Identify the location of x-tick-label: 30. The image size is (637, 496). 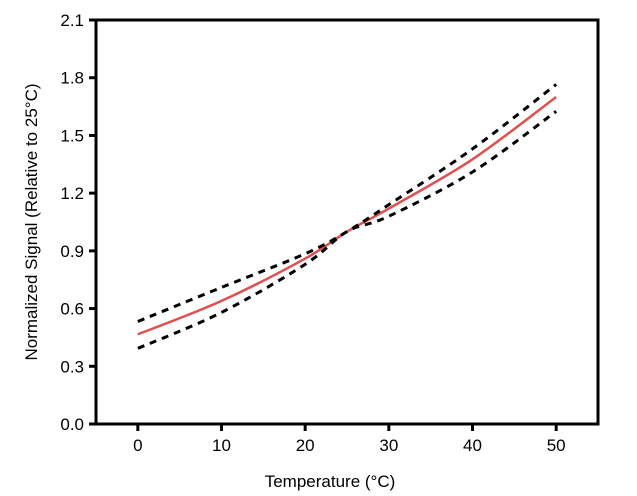
(388, 445).